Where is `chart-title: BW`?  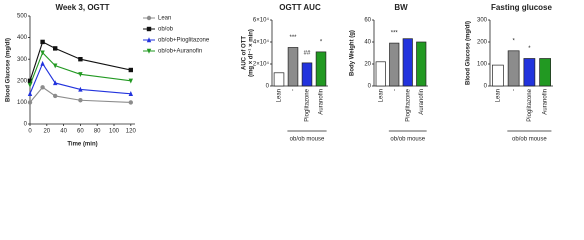
chart-title: BW is located at coordinates (401, 7).